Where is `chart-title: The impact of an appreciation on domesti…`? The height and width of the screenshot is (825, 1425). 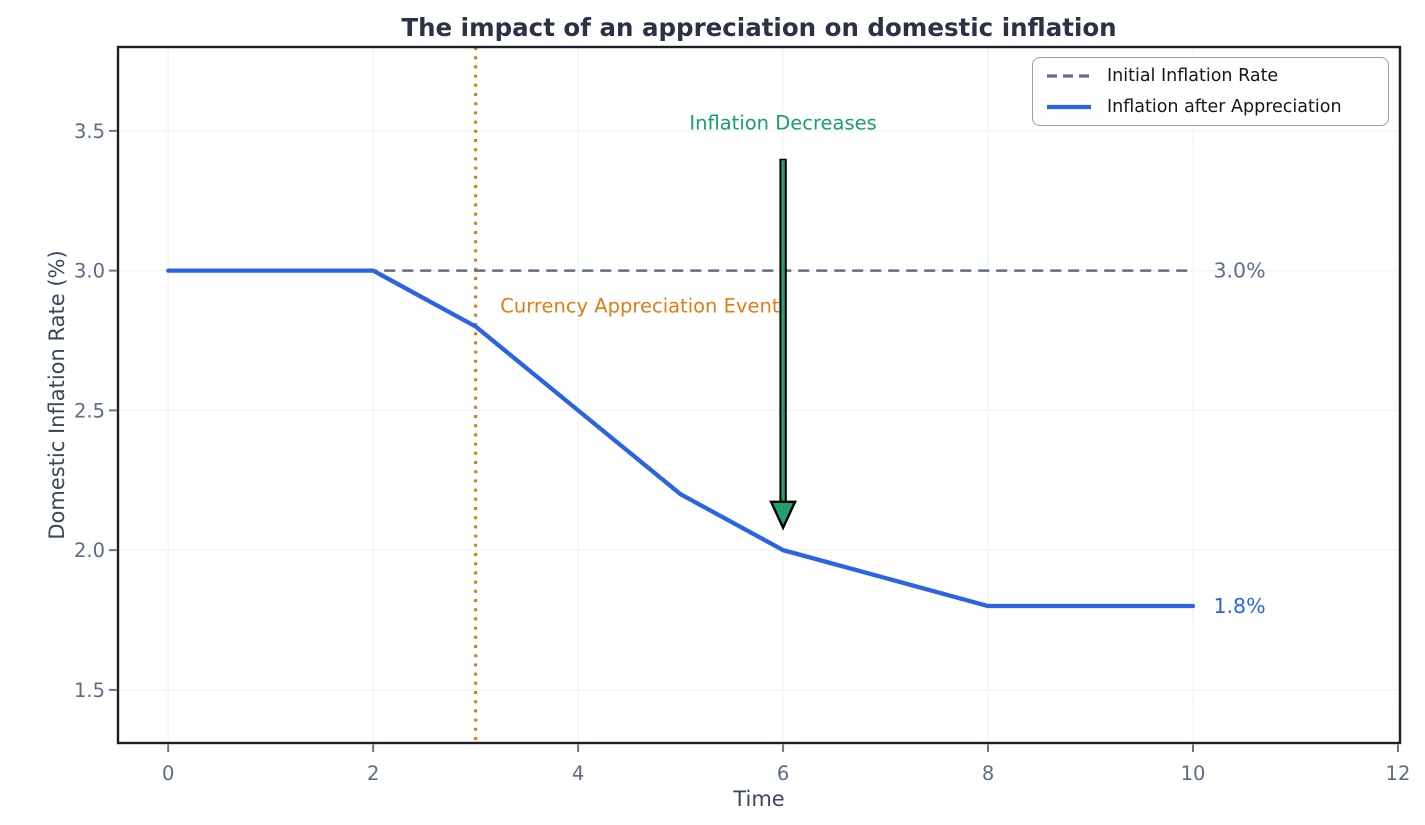 chart-title: The impact of an appreciation on domesti… is located at coordinates (758, 27).